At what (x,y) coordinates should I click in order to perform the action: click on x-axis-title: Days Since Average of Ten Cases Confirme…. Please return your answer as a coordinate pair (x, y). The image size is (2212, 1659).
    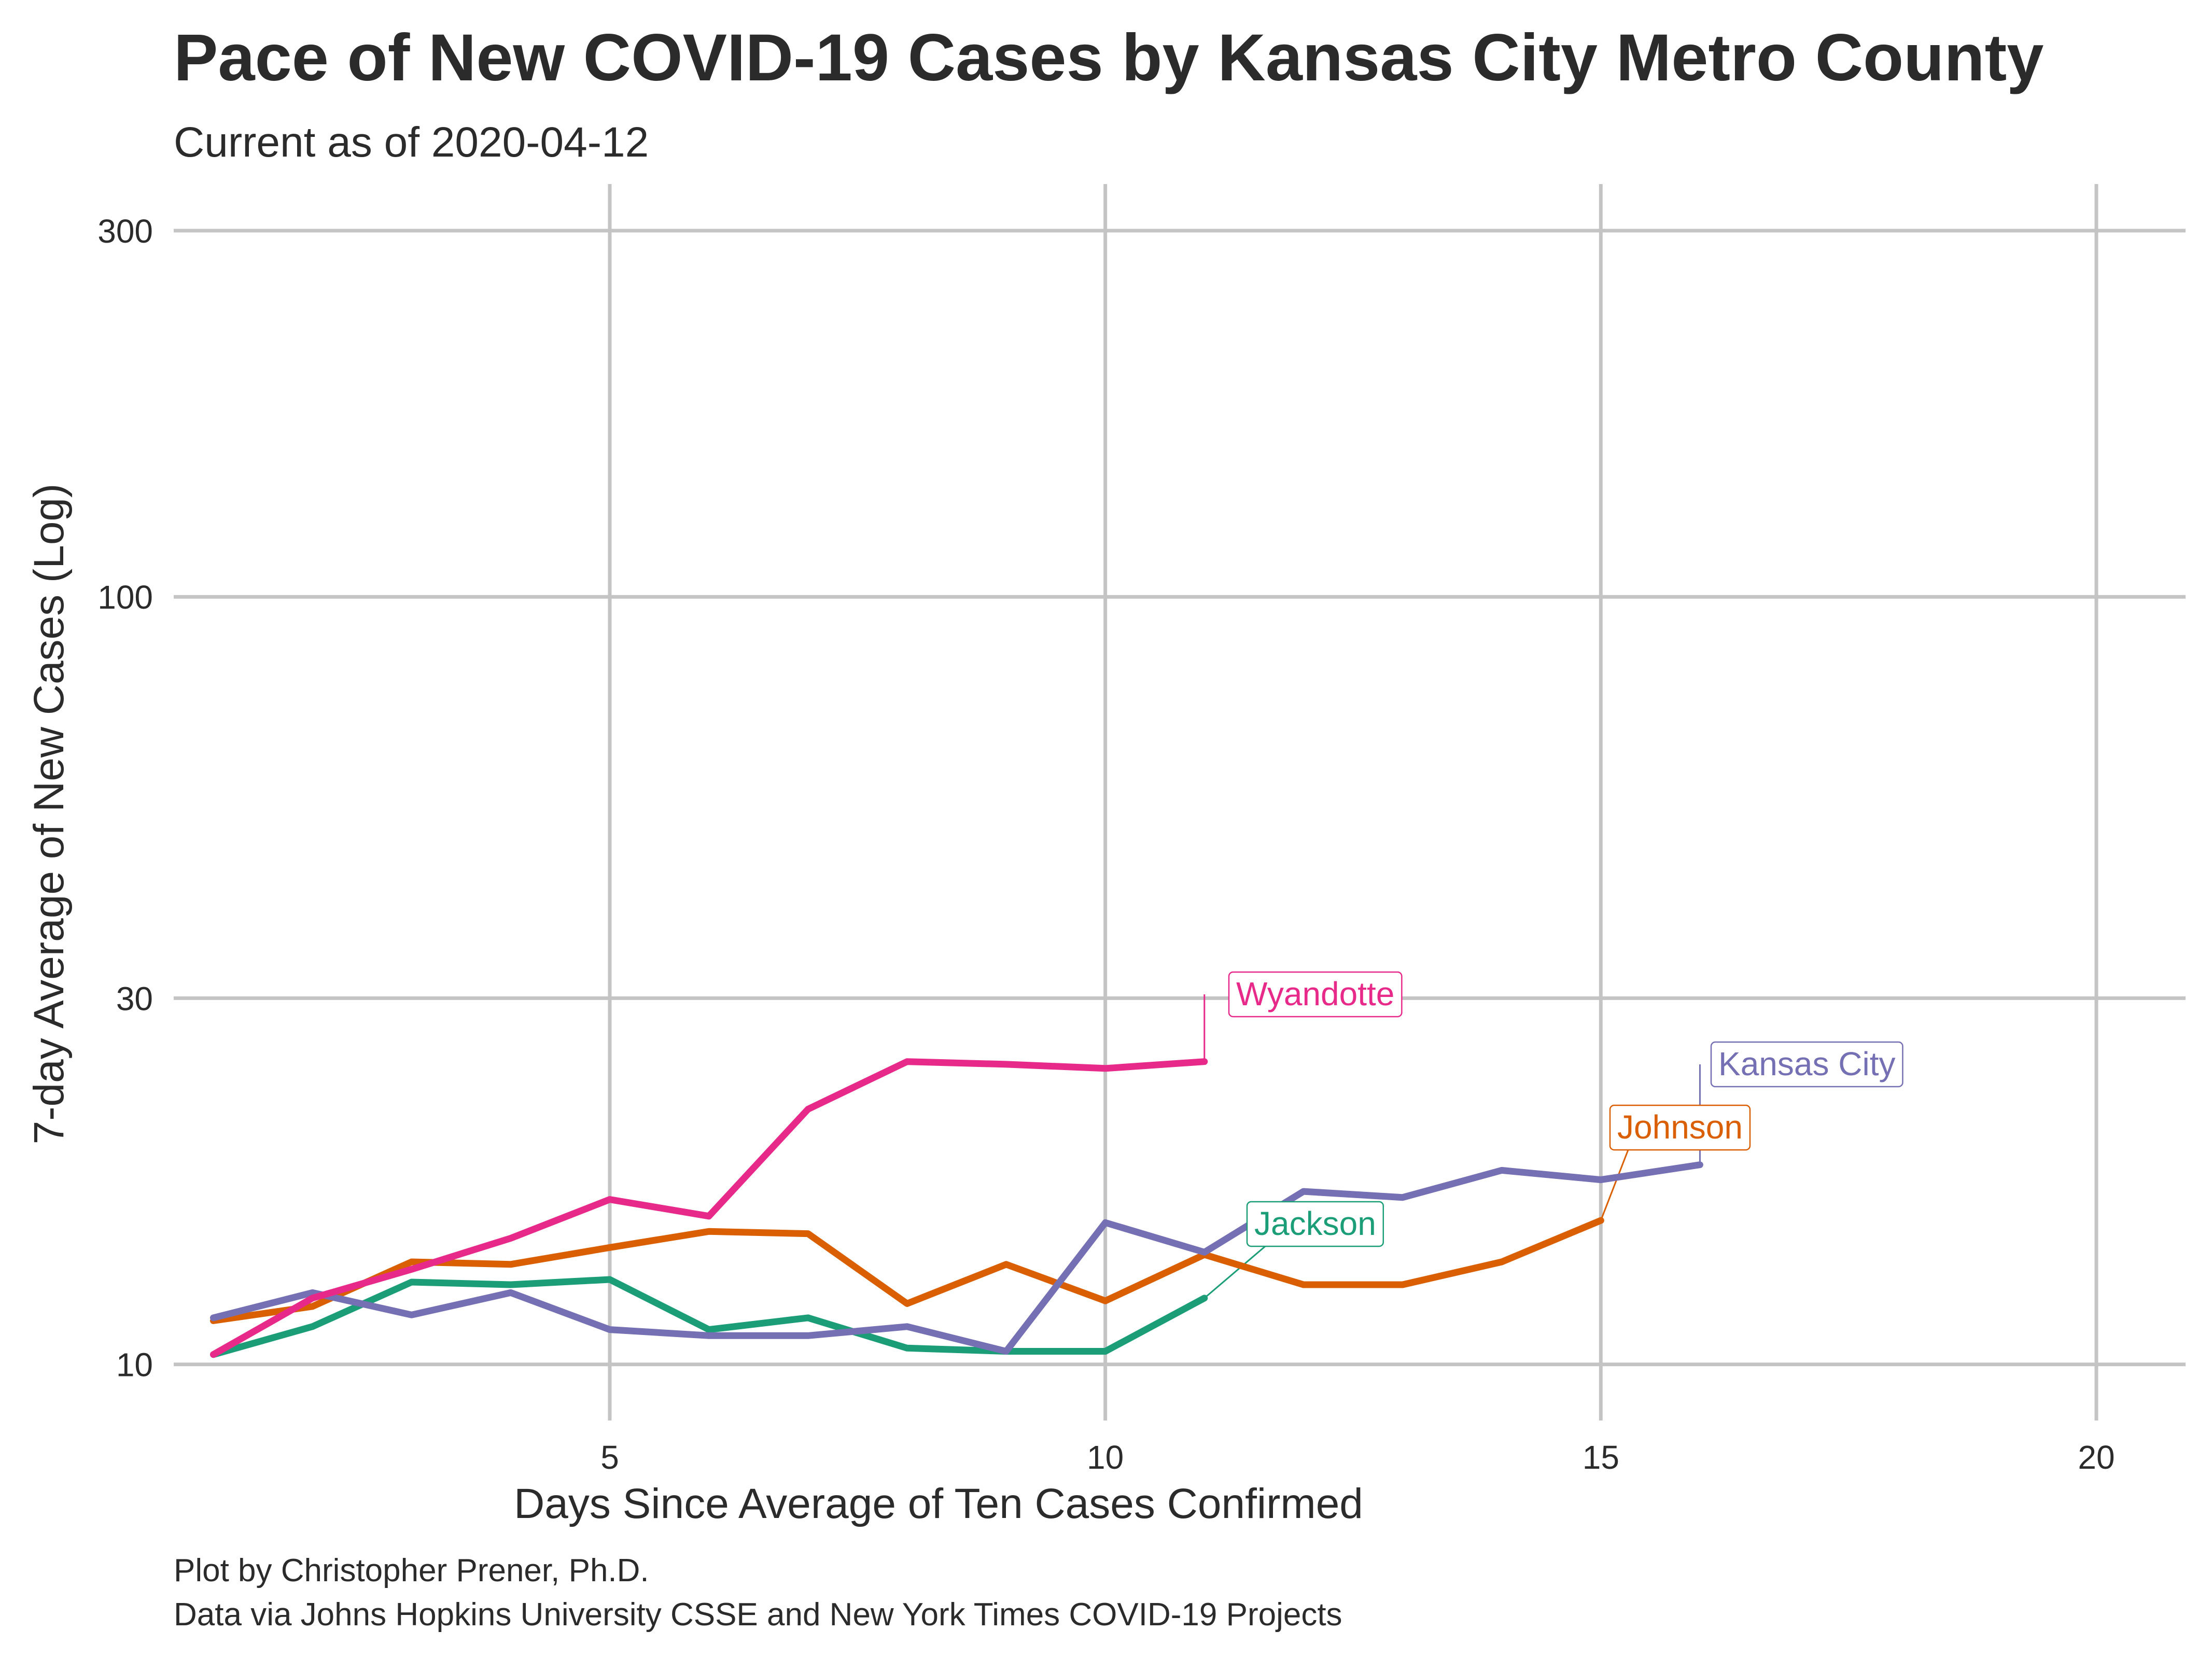
    Looking at the image, I should click on (938, 1503).